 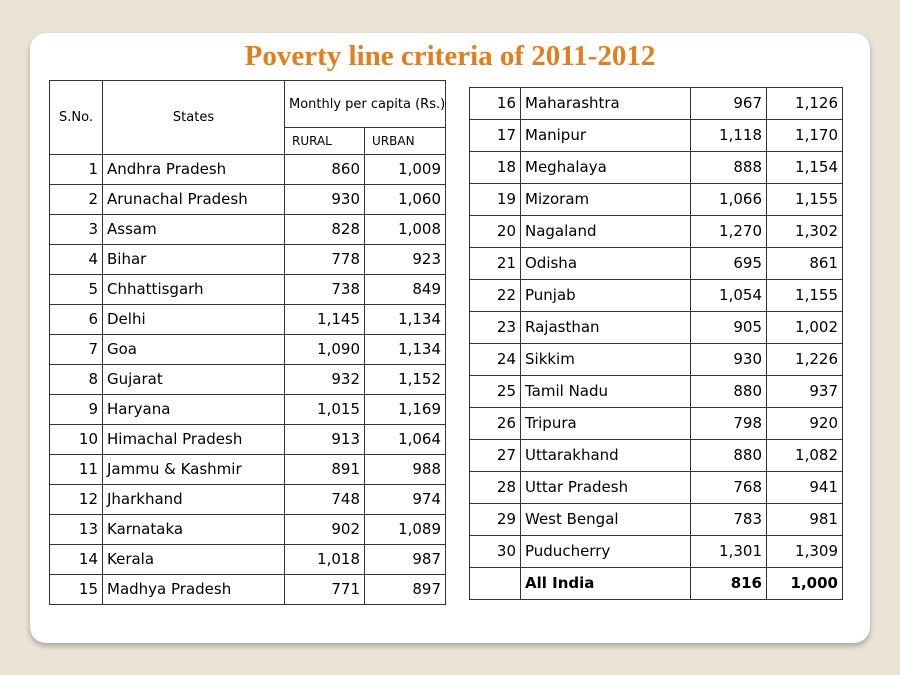 What do you see at coordinates (495, 359) in the screenshot?
I see `sno-cell: 24` at bounding box center [495, 359].